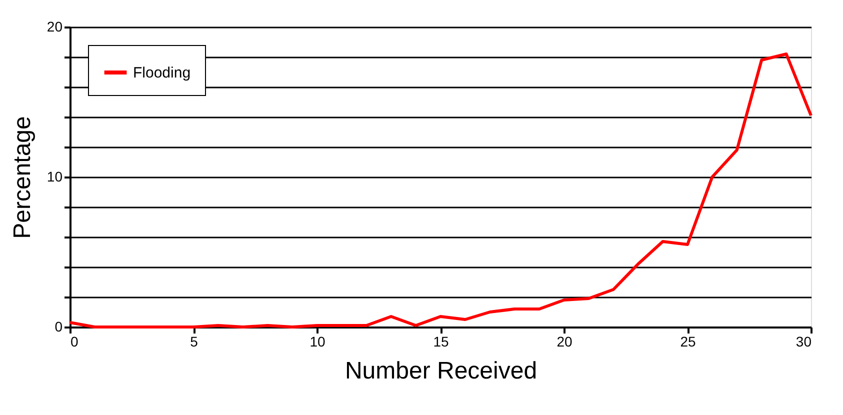 This screenshot has height=415, width=843. Describe the element at coordinates (54, 26) in the screenshot. I see `y-tick-label: 20` at that location.